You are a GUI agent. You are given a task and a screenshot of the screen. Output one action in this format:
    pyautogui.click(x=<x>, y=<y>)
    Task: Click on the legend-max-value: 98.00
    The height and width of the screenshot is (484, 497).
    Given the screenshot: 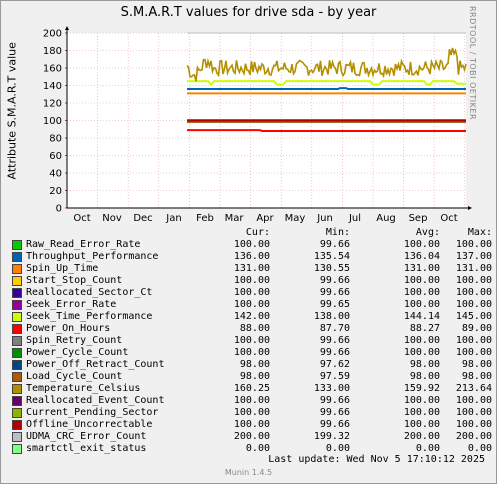 What is the action you would take?
    pyautogui.click(x=476, y=376)
    